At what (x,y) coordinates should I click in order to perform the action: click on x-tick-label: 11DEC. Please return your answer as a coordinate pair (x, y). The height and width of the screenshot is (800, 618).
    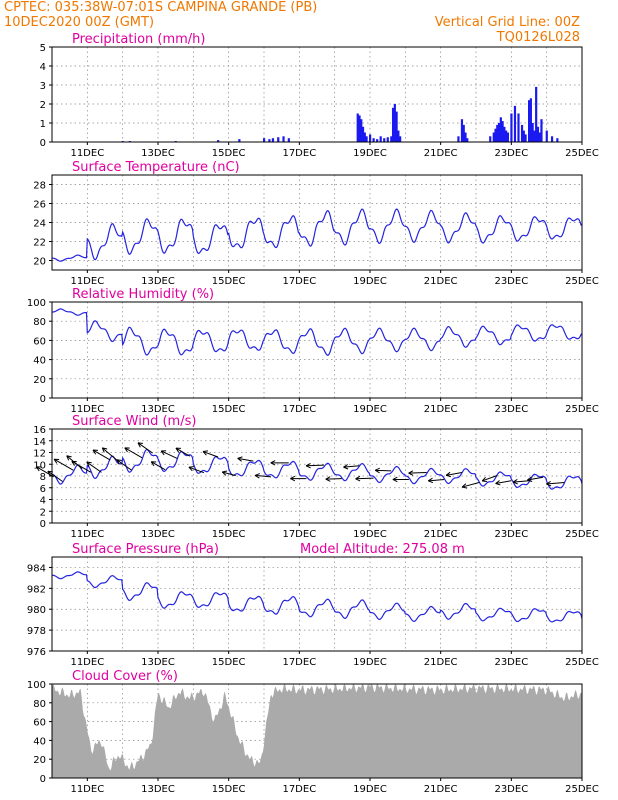
    Looking at the image, I should click on (87, 534).